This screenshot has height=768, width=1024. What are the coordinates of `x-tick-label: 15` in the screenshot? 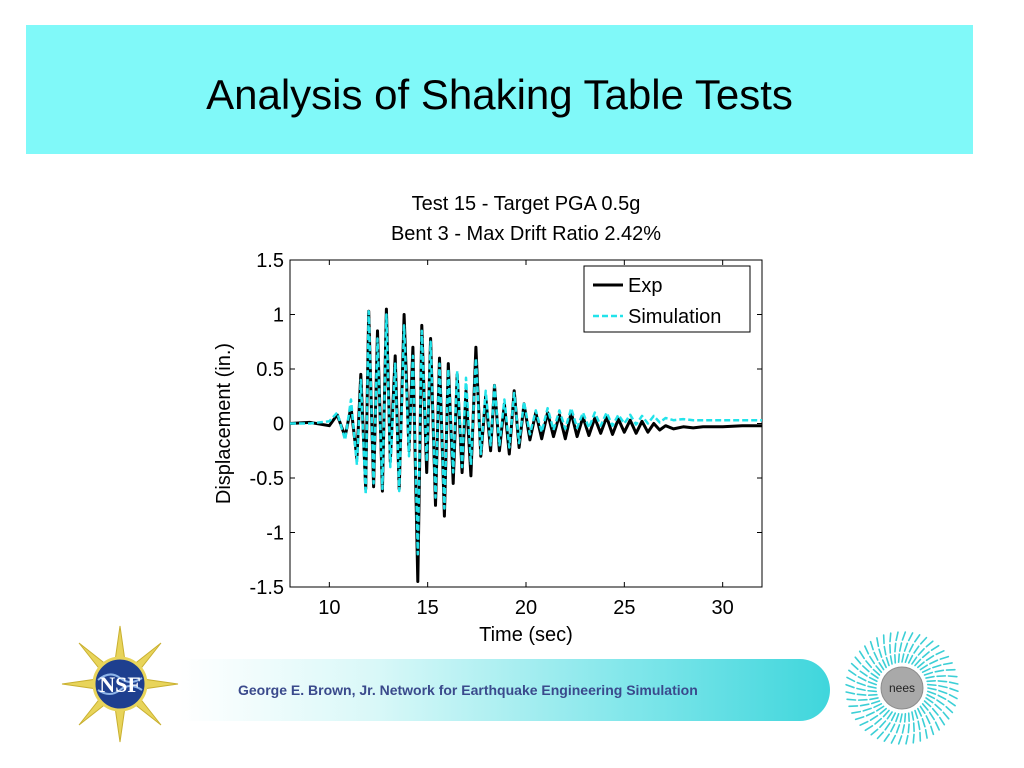 It's located at (428, 608).